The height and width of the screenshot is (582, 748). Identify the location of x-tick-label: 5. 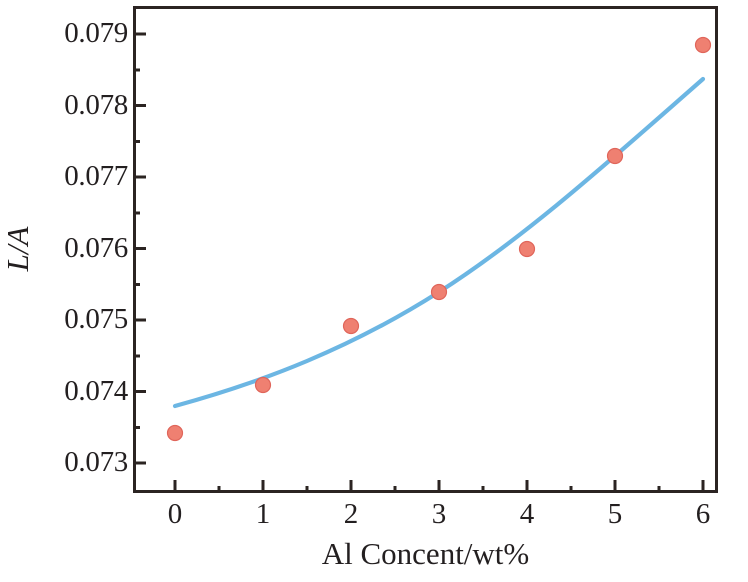
(615, 514).